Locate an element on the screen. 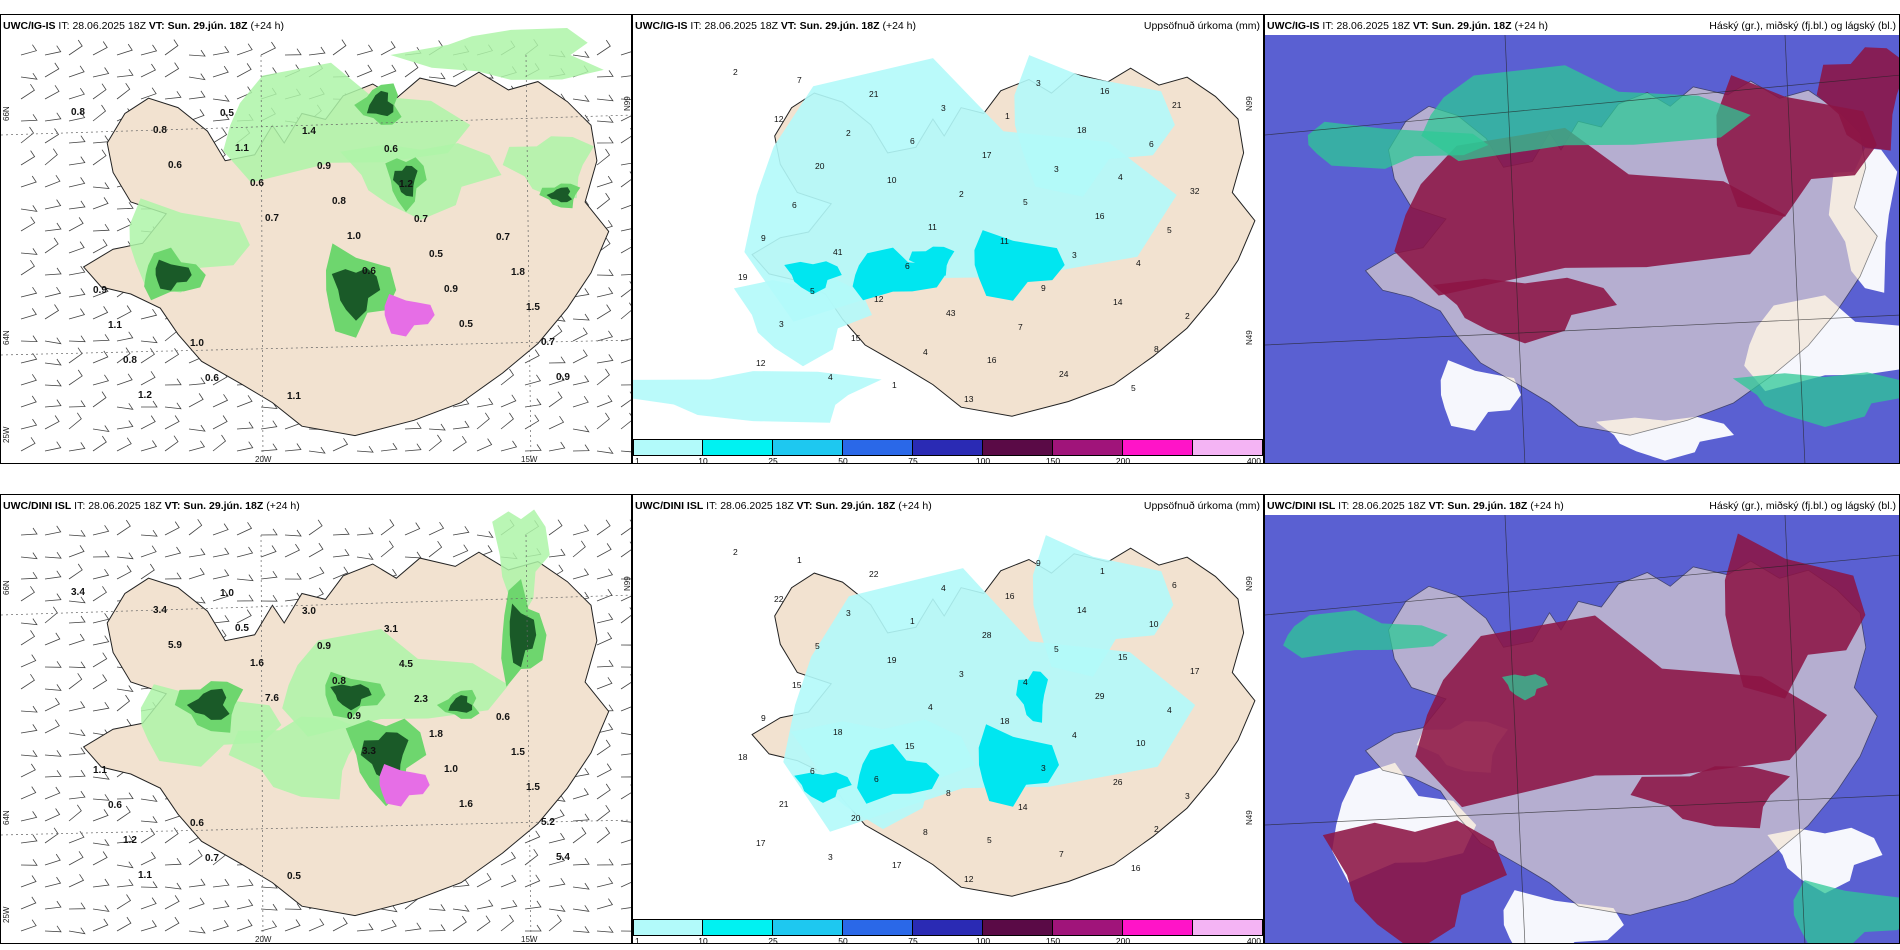 The width and height of the screenshot is (1900, 950). wind-value-label: 0.5 is located at coordinates (466, 324).